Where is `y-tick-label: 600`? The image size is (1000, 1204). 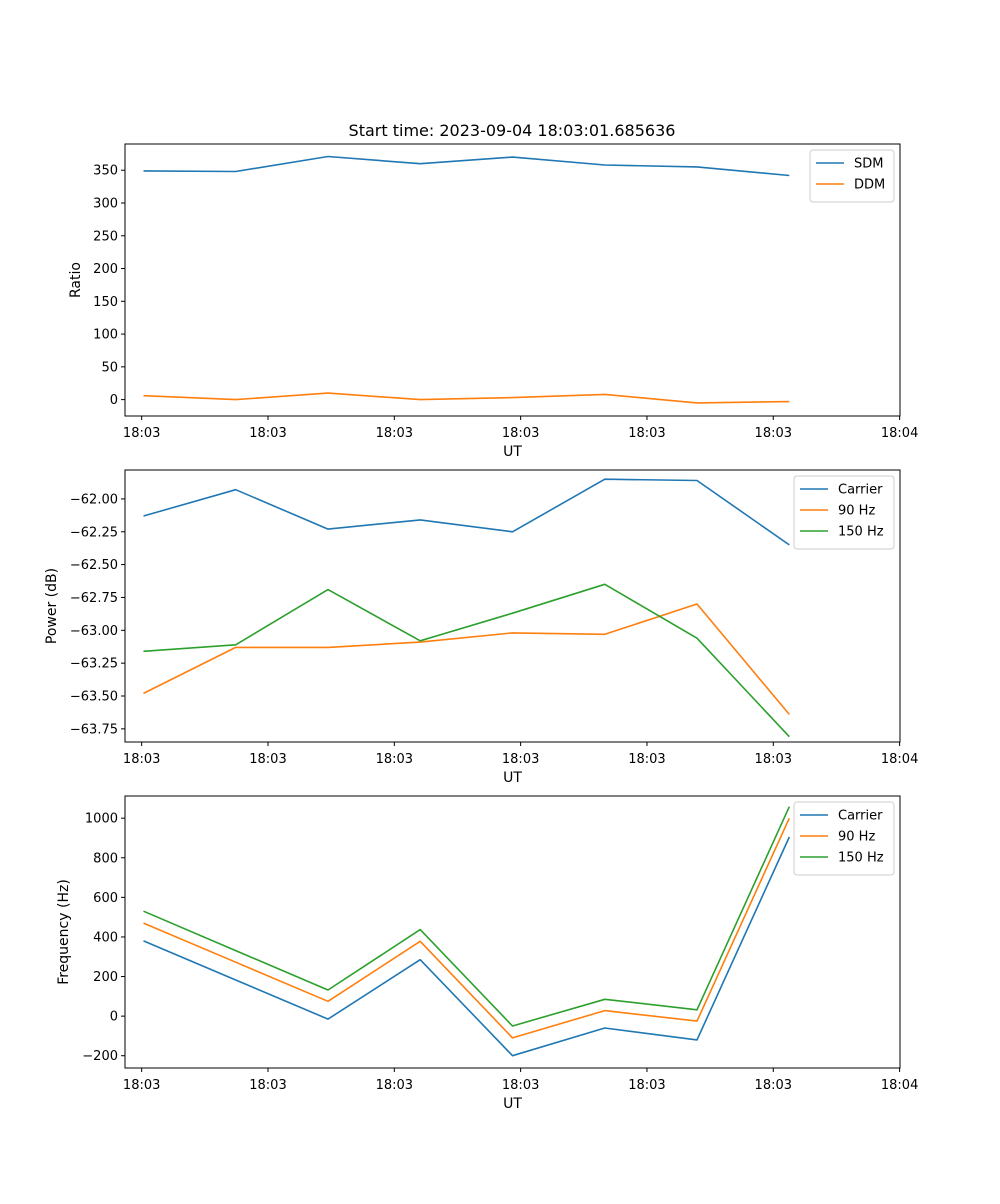 y-tick-label: 600 is located at coordinates (105, 898).